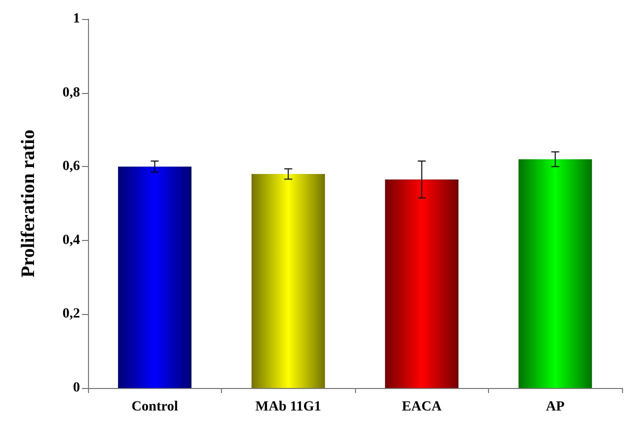 This screenshot has height=428, width=644. What do you see at coordinates (28, 204) in the screenshot?
I see `y-axis-title: Proliferation ratio` at bounding box center [28, 204].